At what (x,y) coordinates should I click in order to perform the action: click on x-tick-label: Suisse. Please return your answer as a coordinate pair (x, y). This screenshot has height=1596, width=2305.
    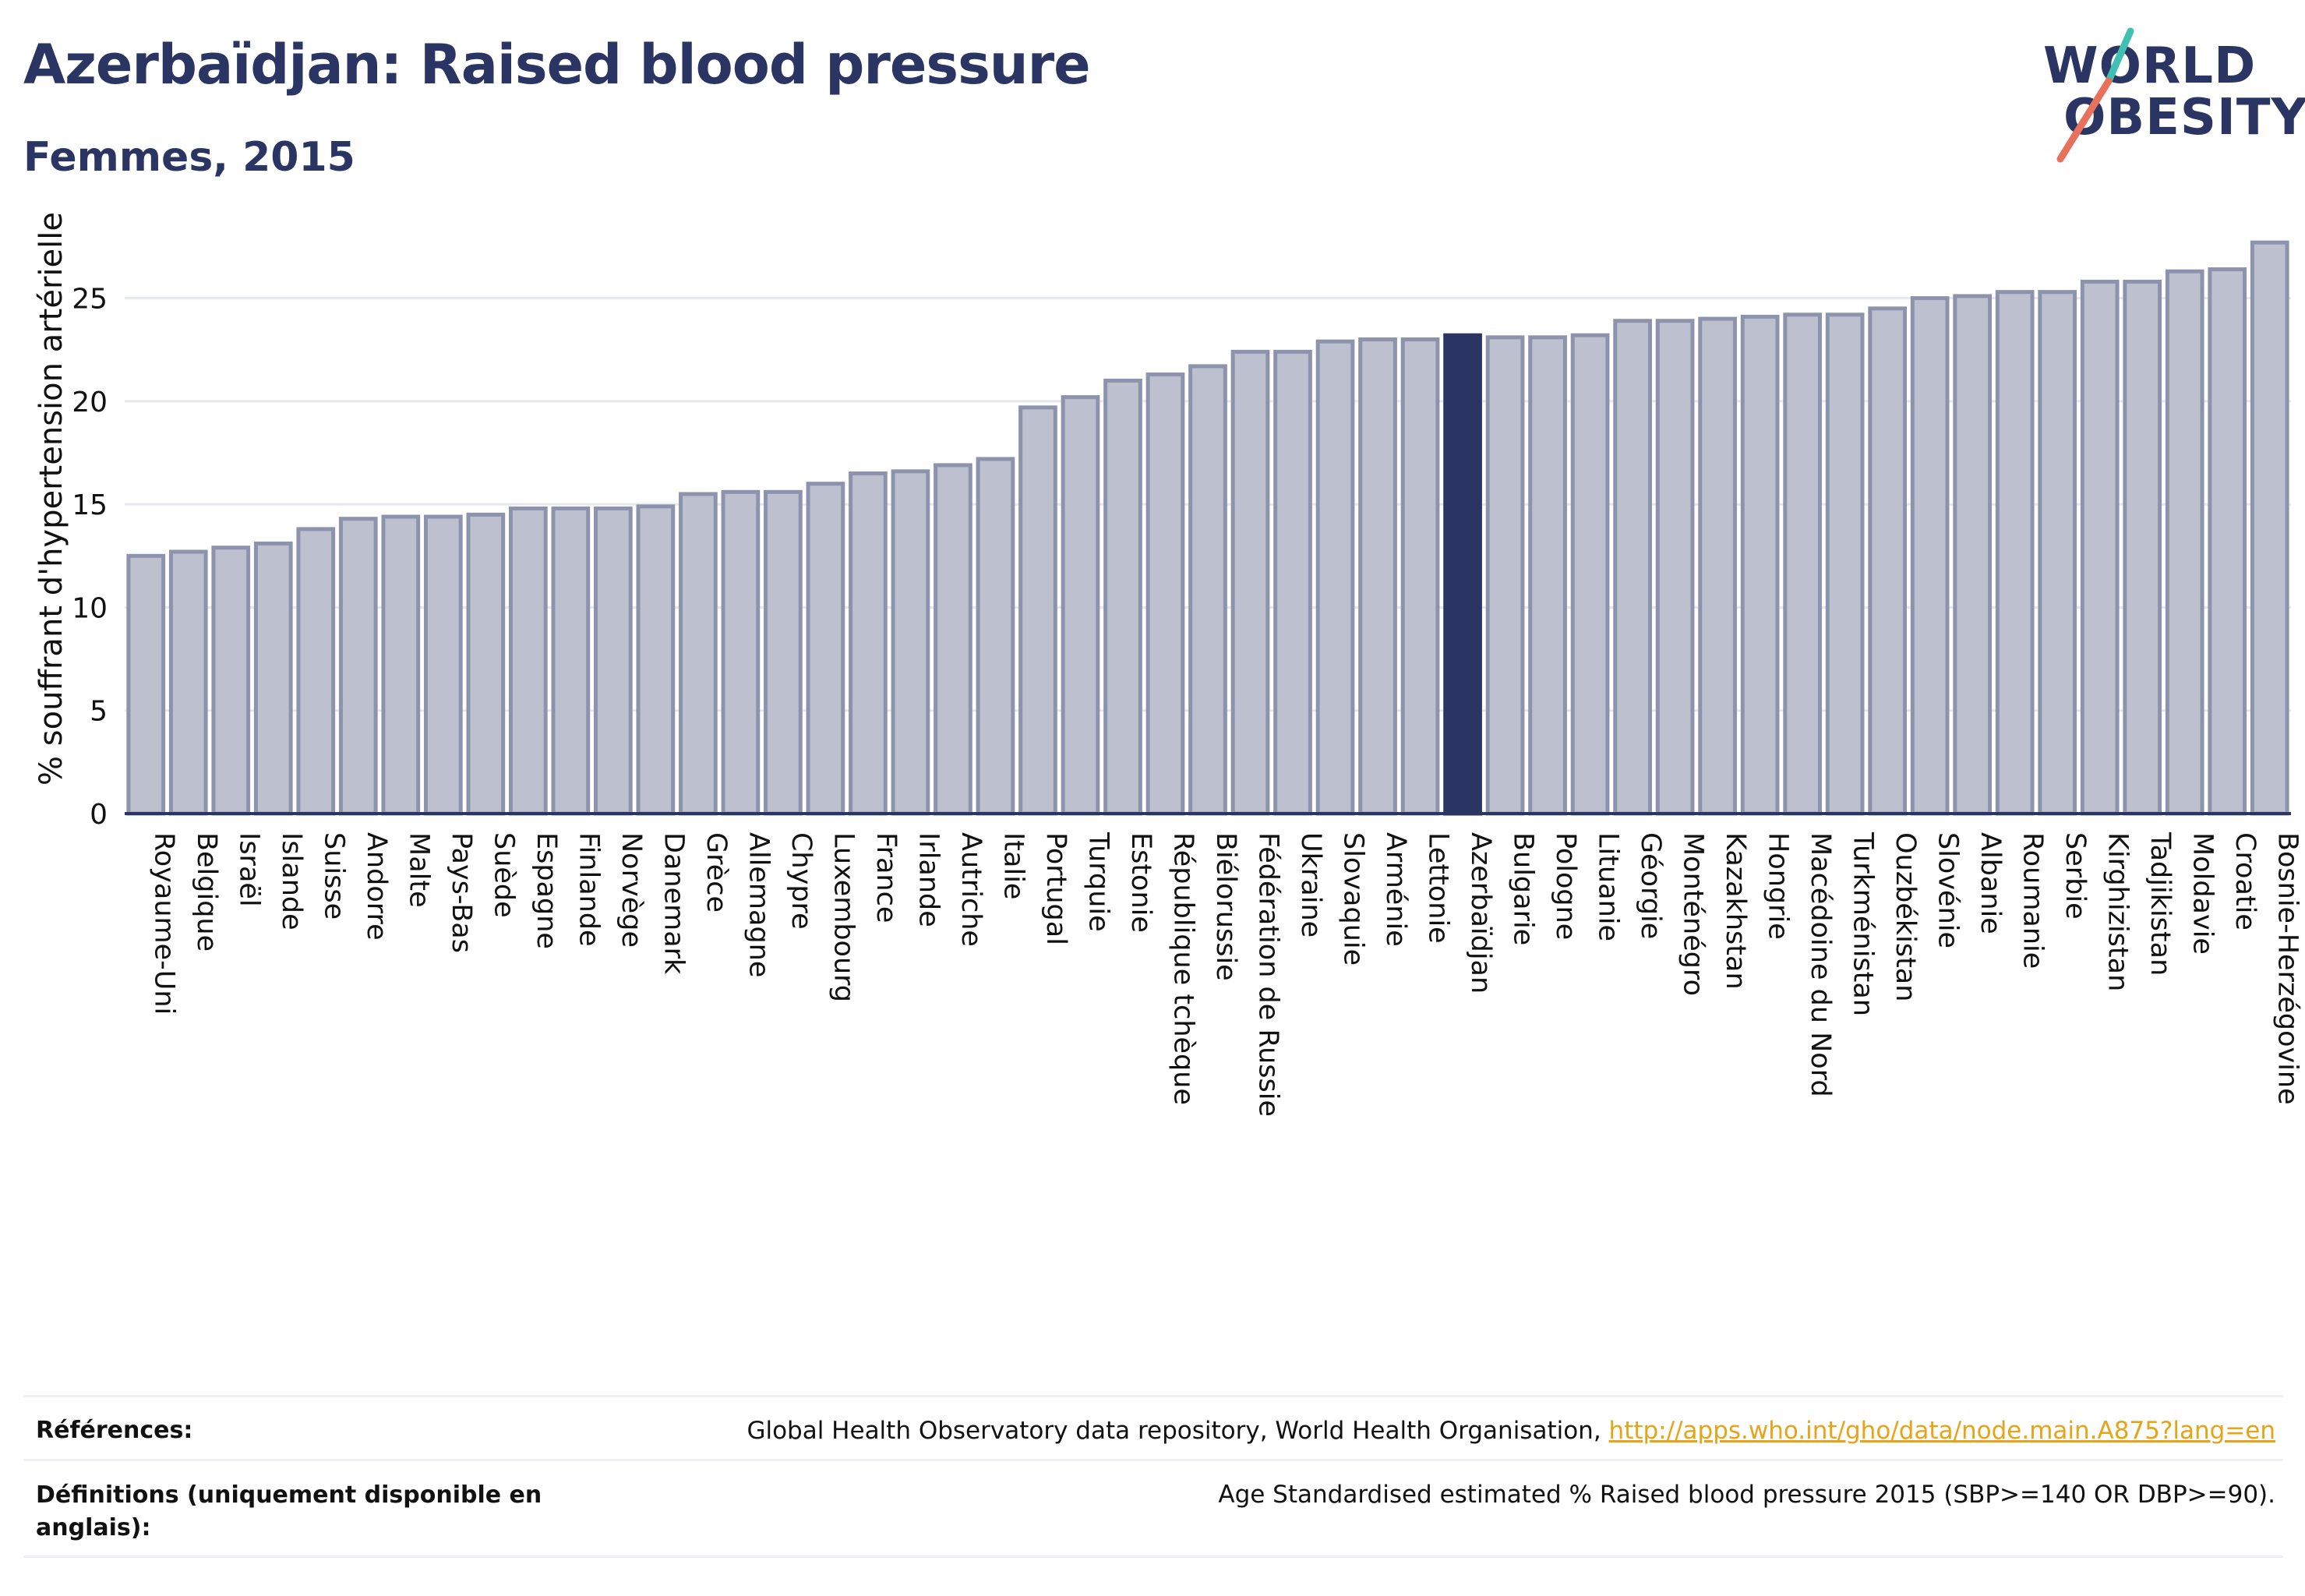
    Looking at the image, I should click on (333, 876).